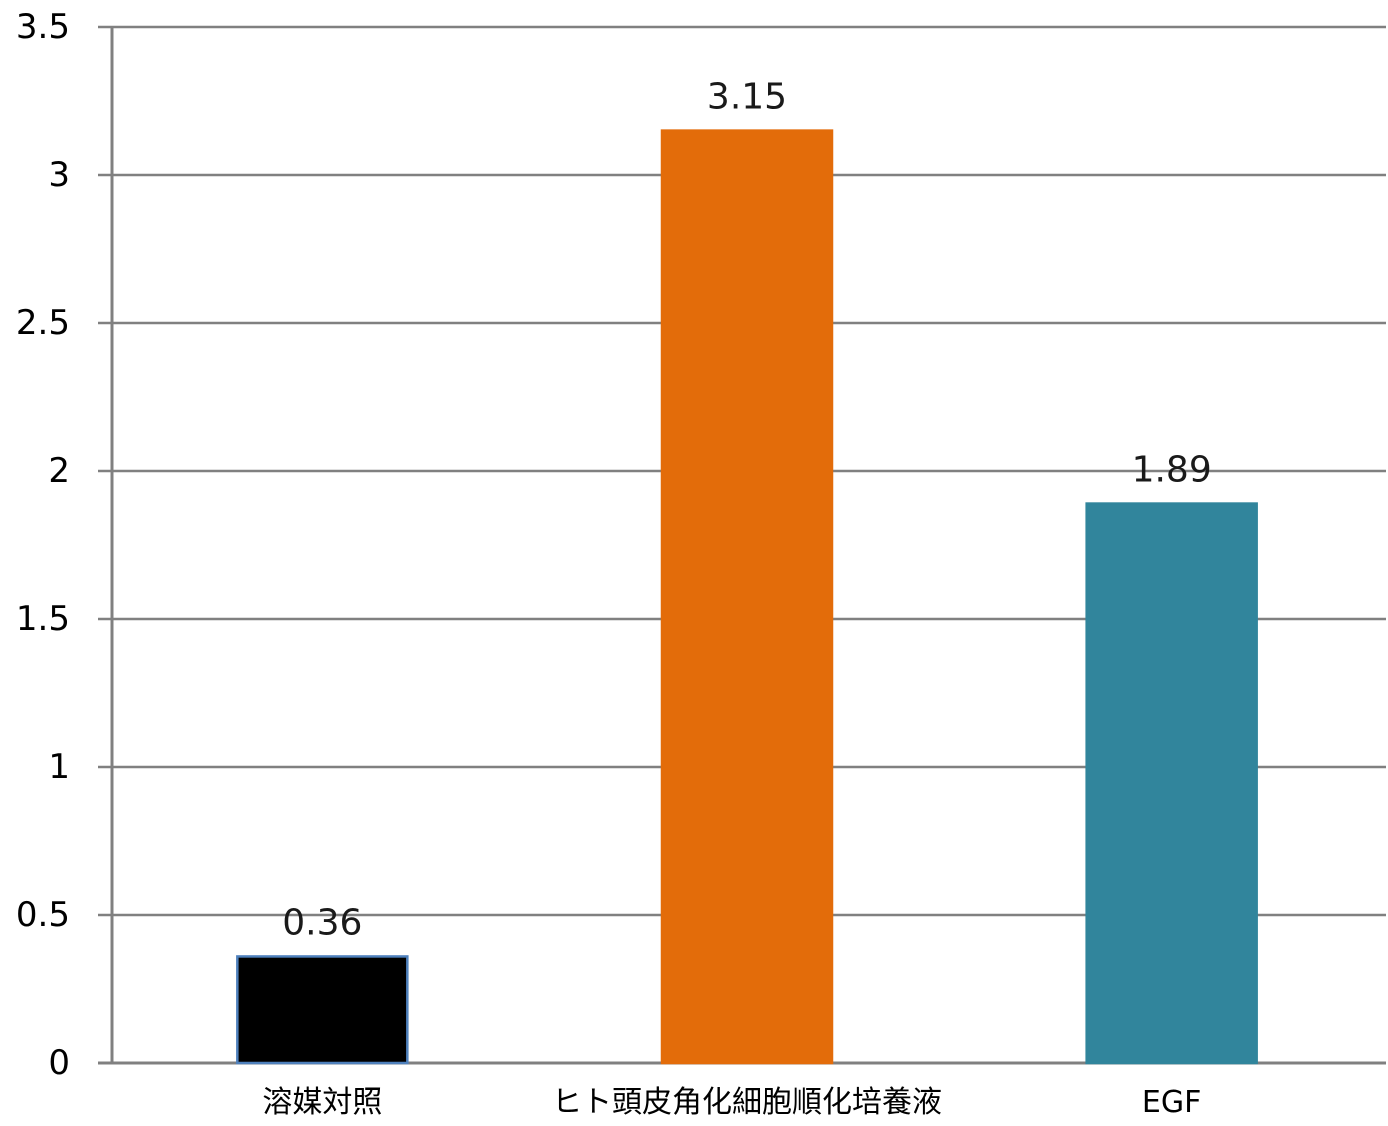 The height and width of the screenshot is (1126, 1388). What do you see at coordinates (43, 619) in the screenshot?
I see `y-tick-label: 1.5` at bounding box center [43, 619].